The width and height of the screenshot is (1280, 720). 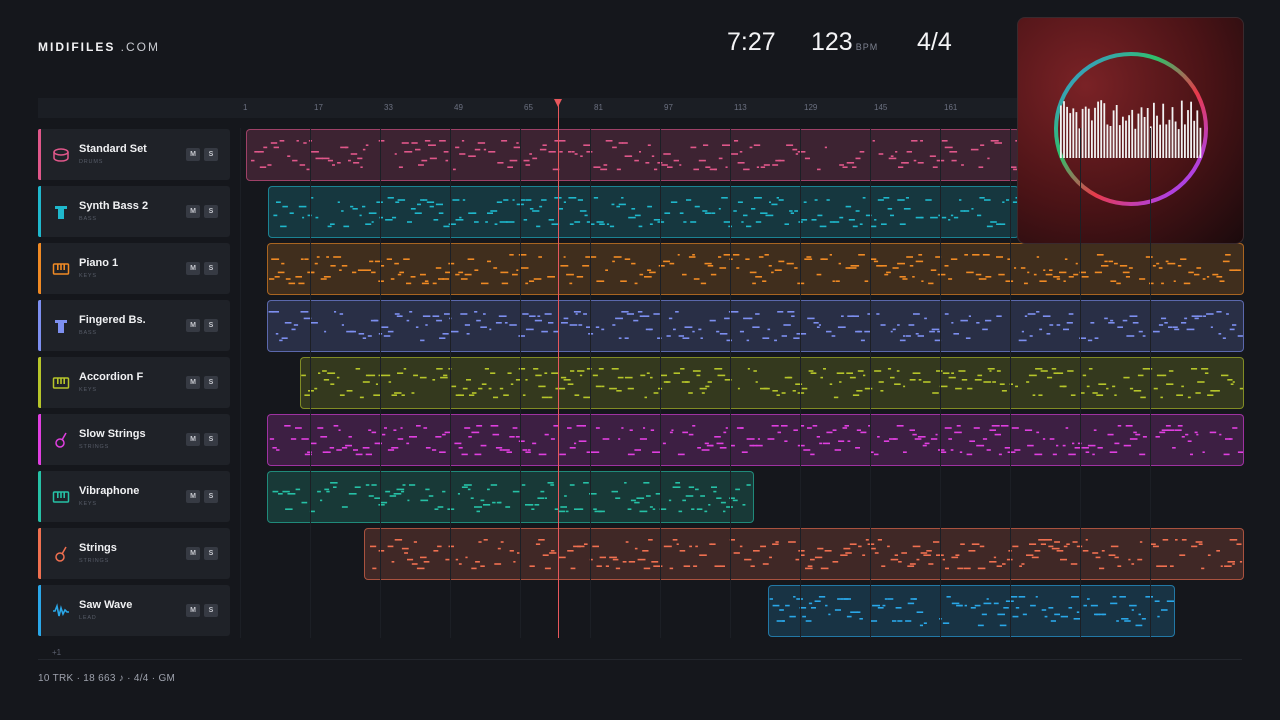 What do you see at coordinates (61, 611) in the screenshot?
I see `waveform-icon` at bounding box center [61, 611].